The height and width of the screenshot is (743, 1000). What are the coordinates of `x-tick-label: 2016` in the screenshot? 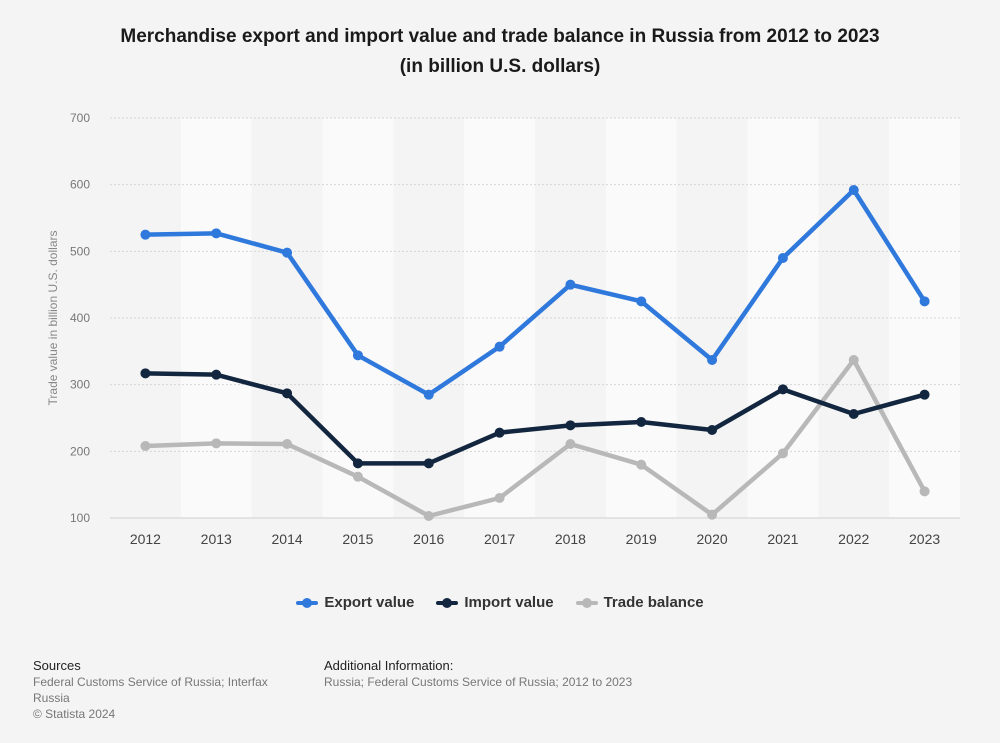 It's located at (428, 539).